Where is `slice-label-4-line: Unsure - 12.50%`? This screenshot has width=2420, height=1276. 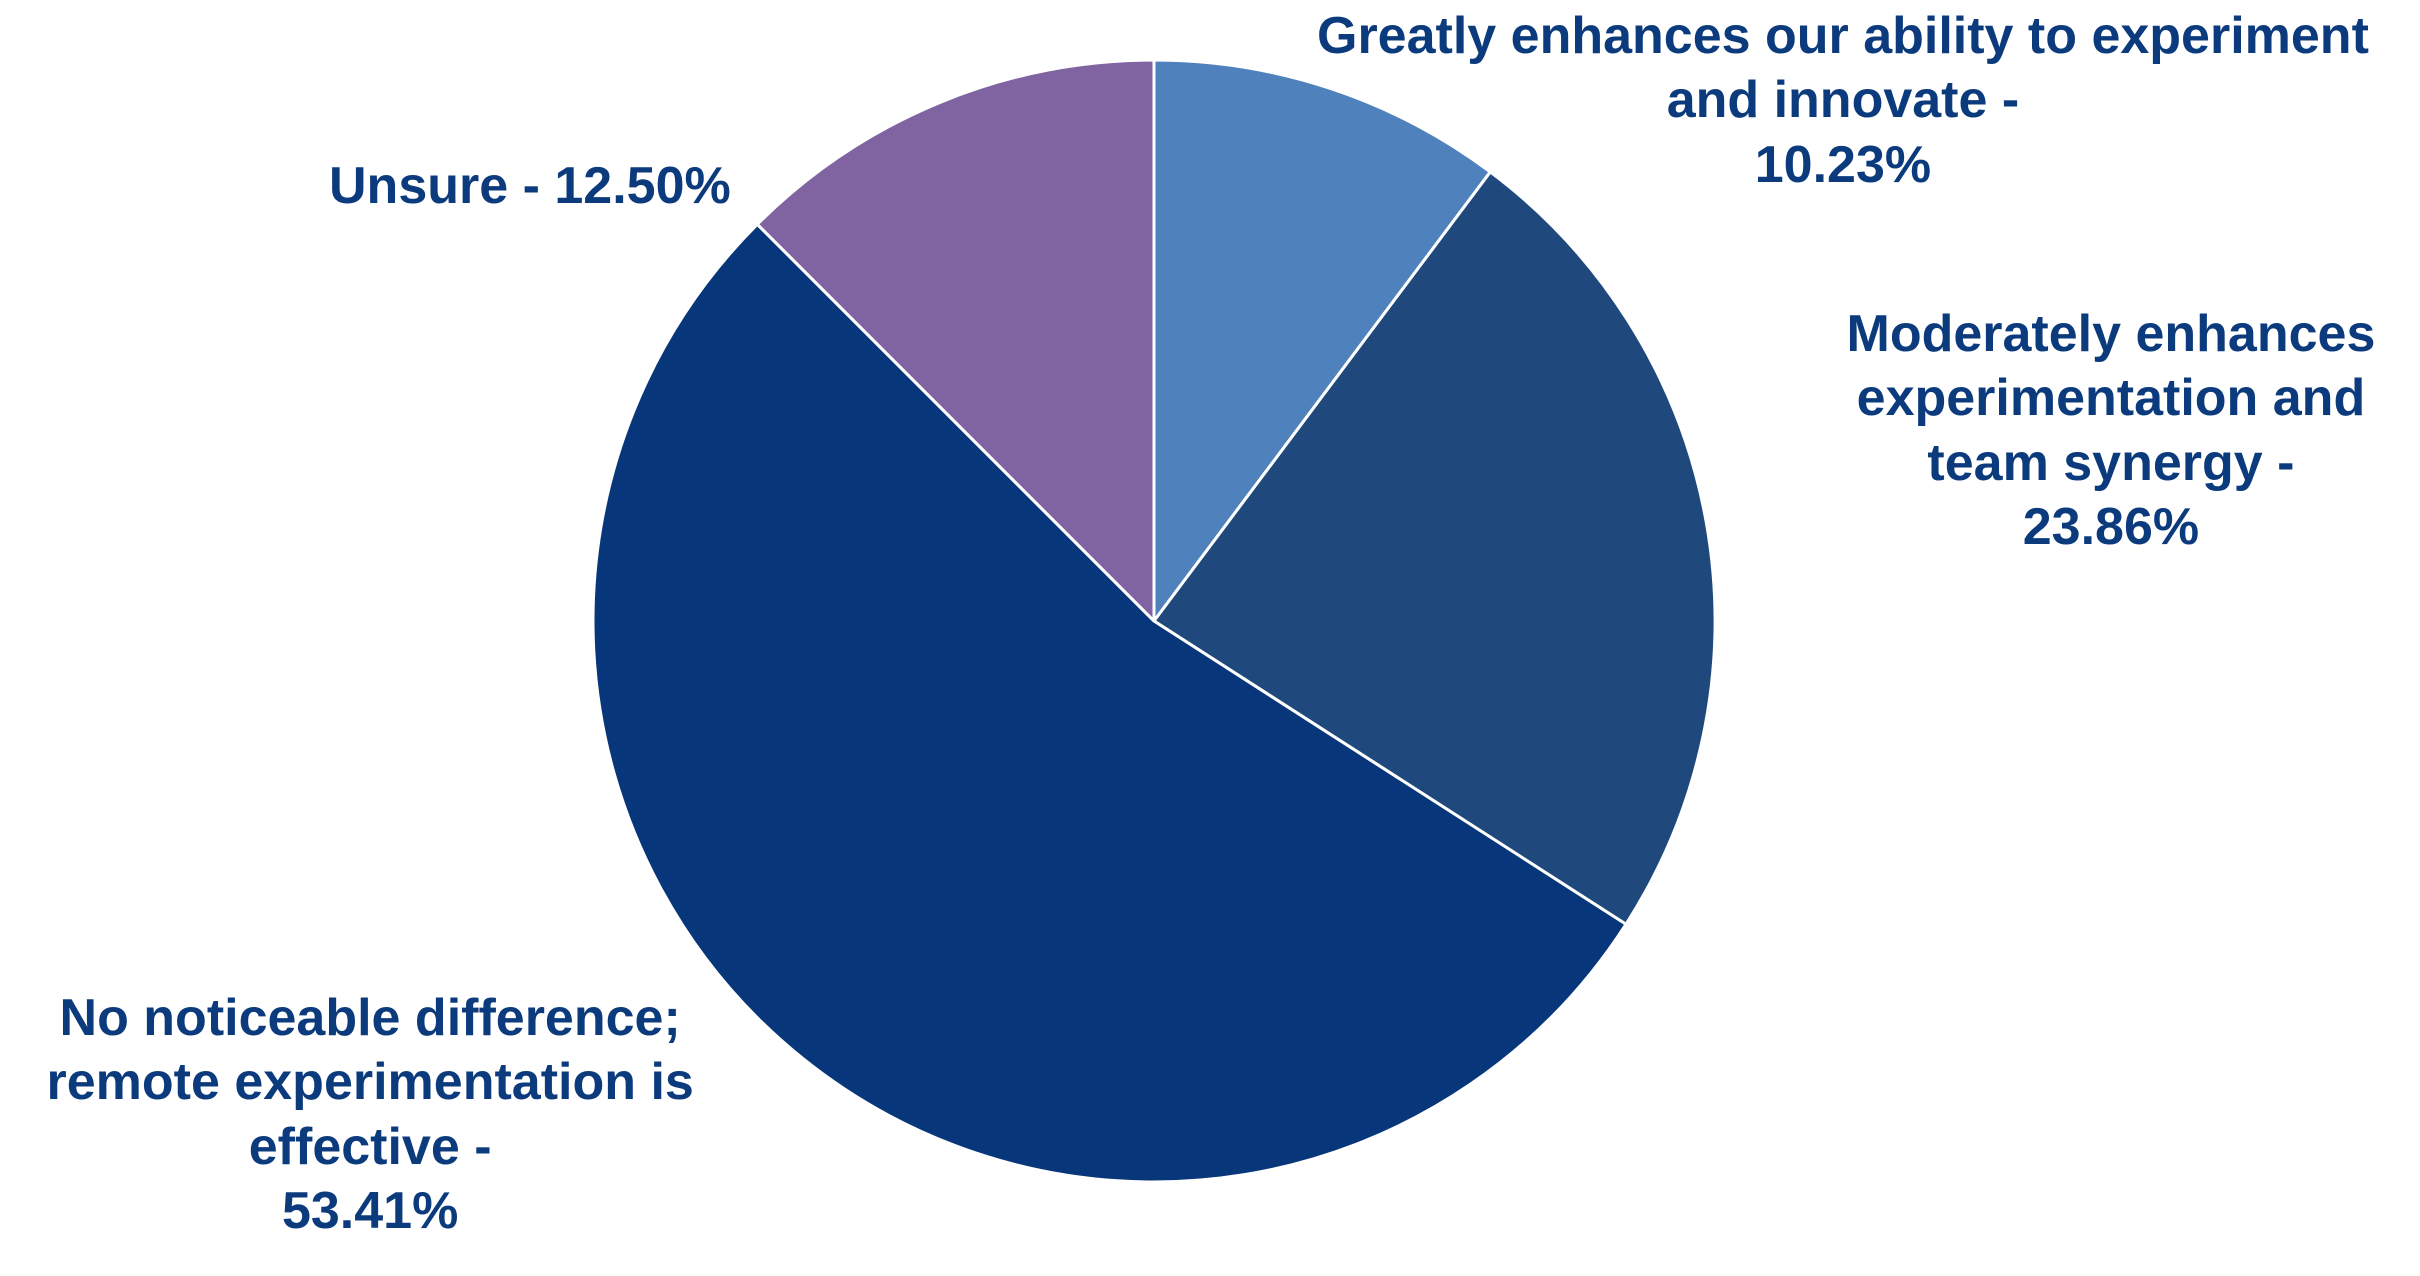
slice-label-4-line: Unsure - 12.50% is located at coordinates (530, 186).